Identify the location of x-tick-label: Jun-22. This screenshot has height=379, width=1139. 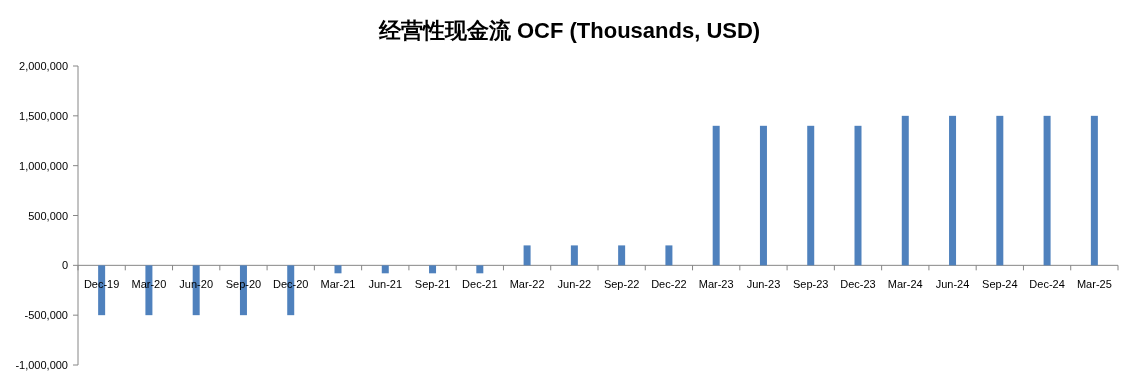
(574, 284).